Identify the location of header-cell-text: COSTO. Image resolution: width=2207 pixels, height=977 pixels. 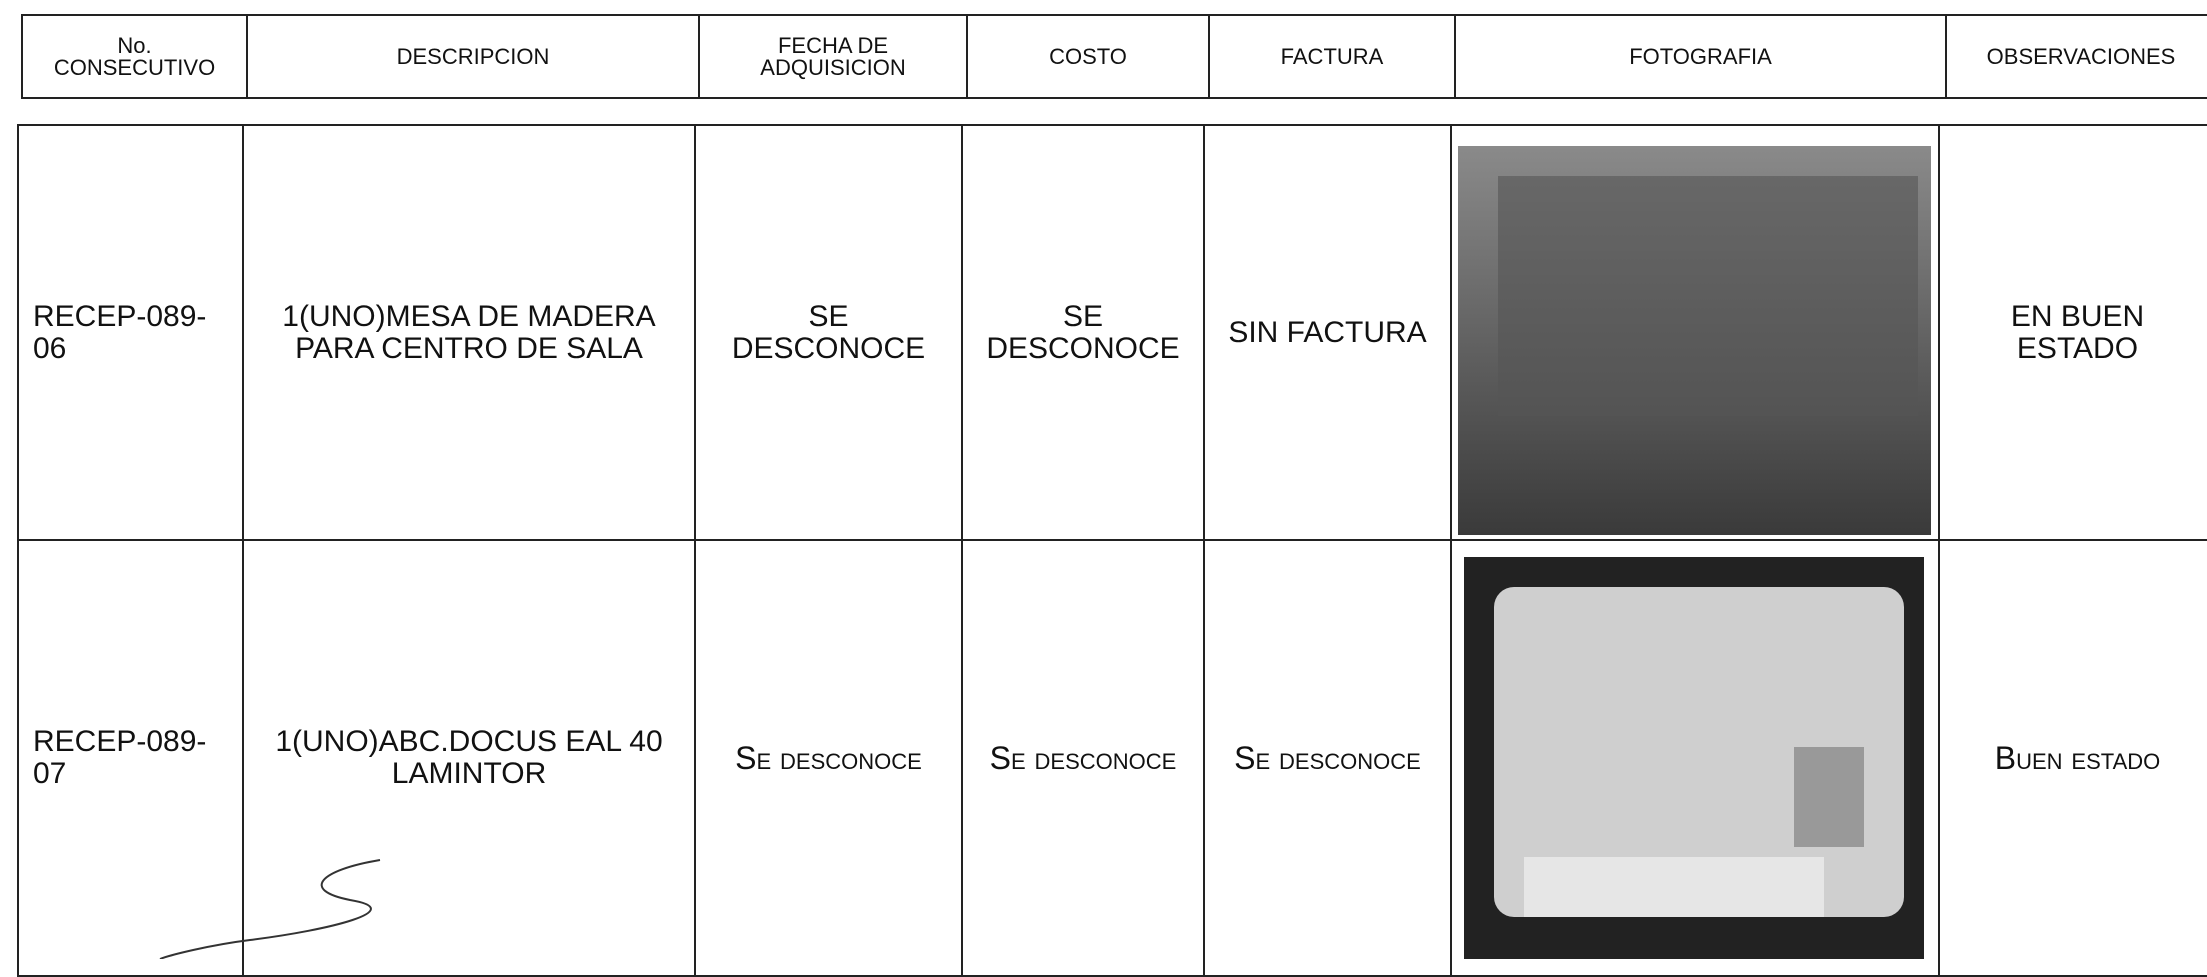
(1088, 56).